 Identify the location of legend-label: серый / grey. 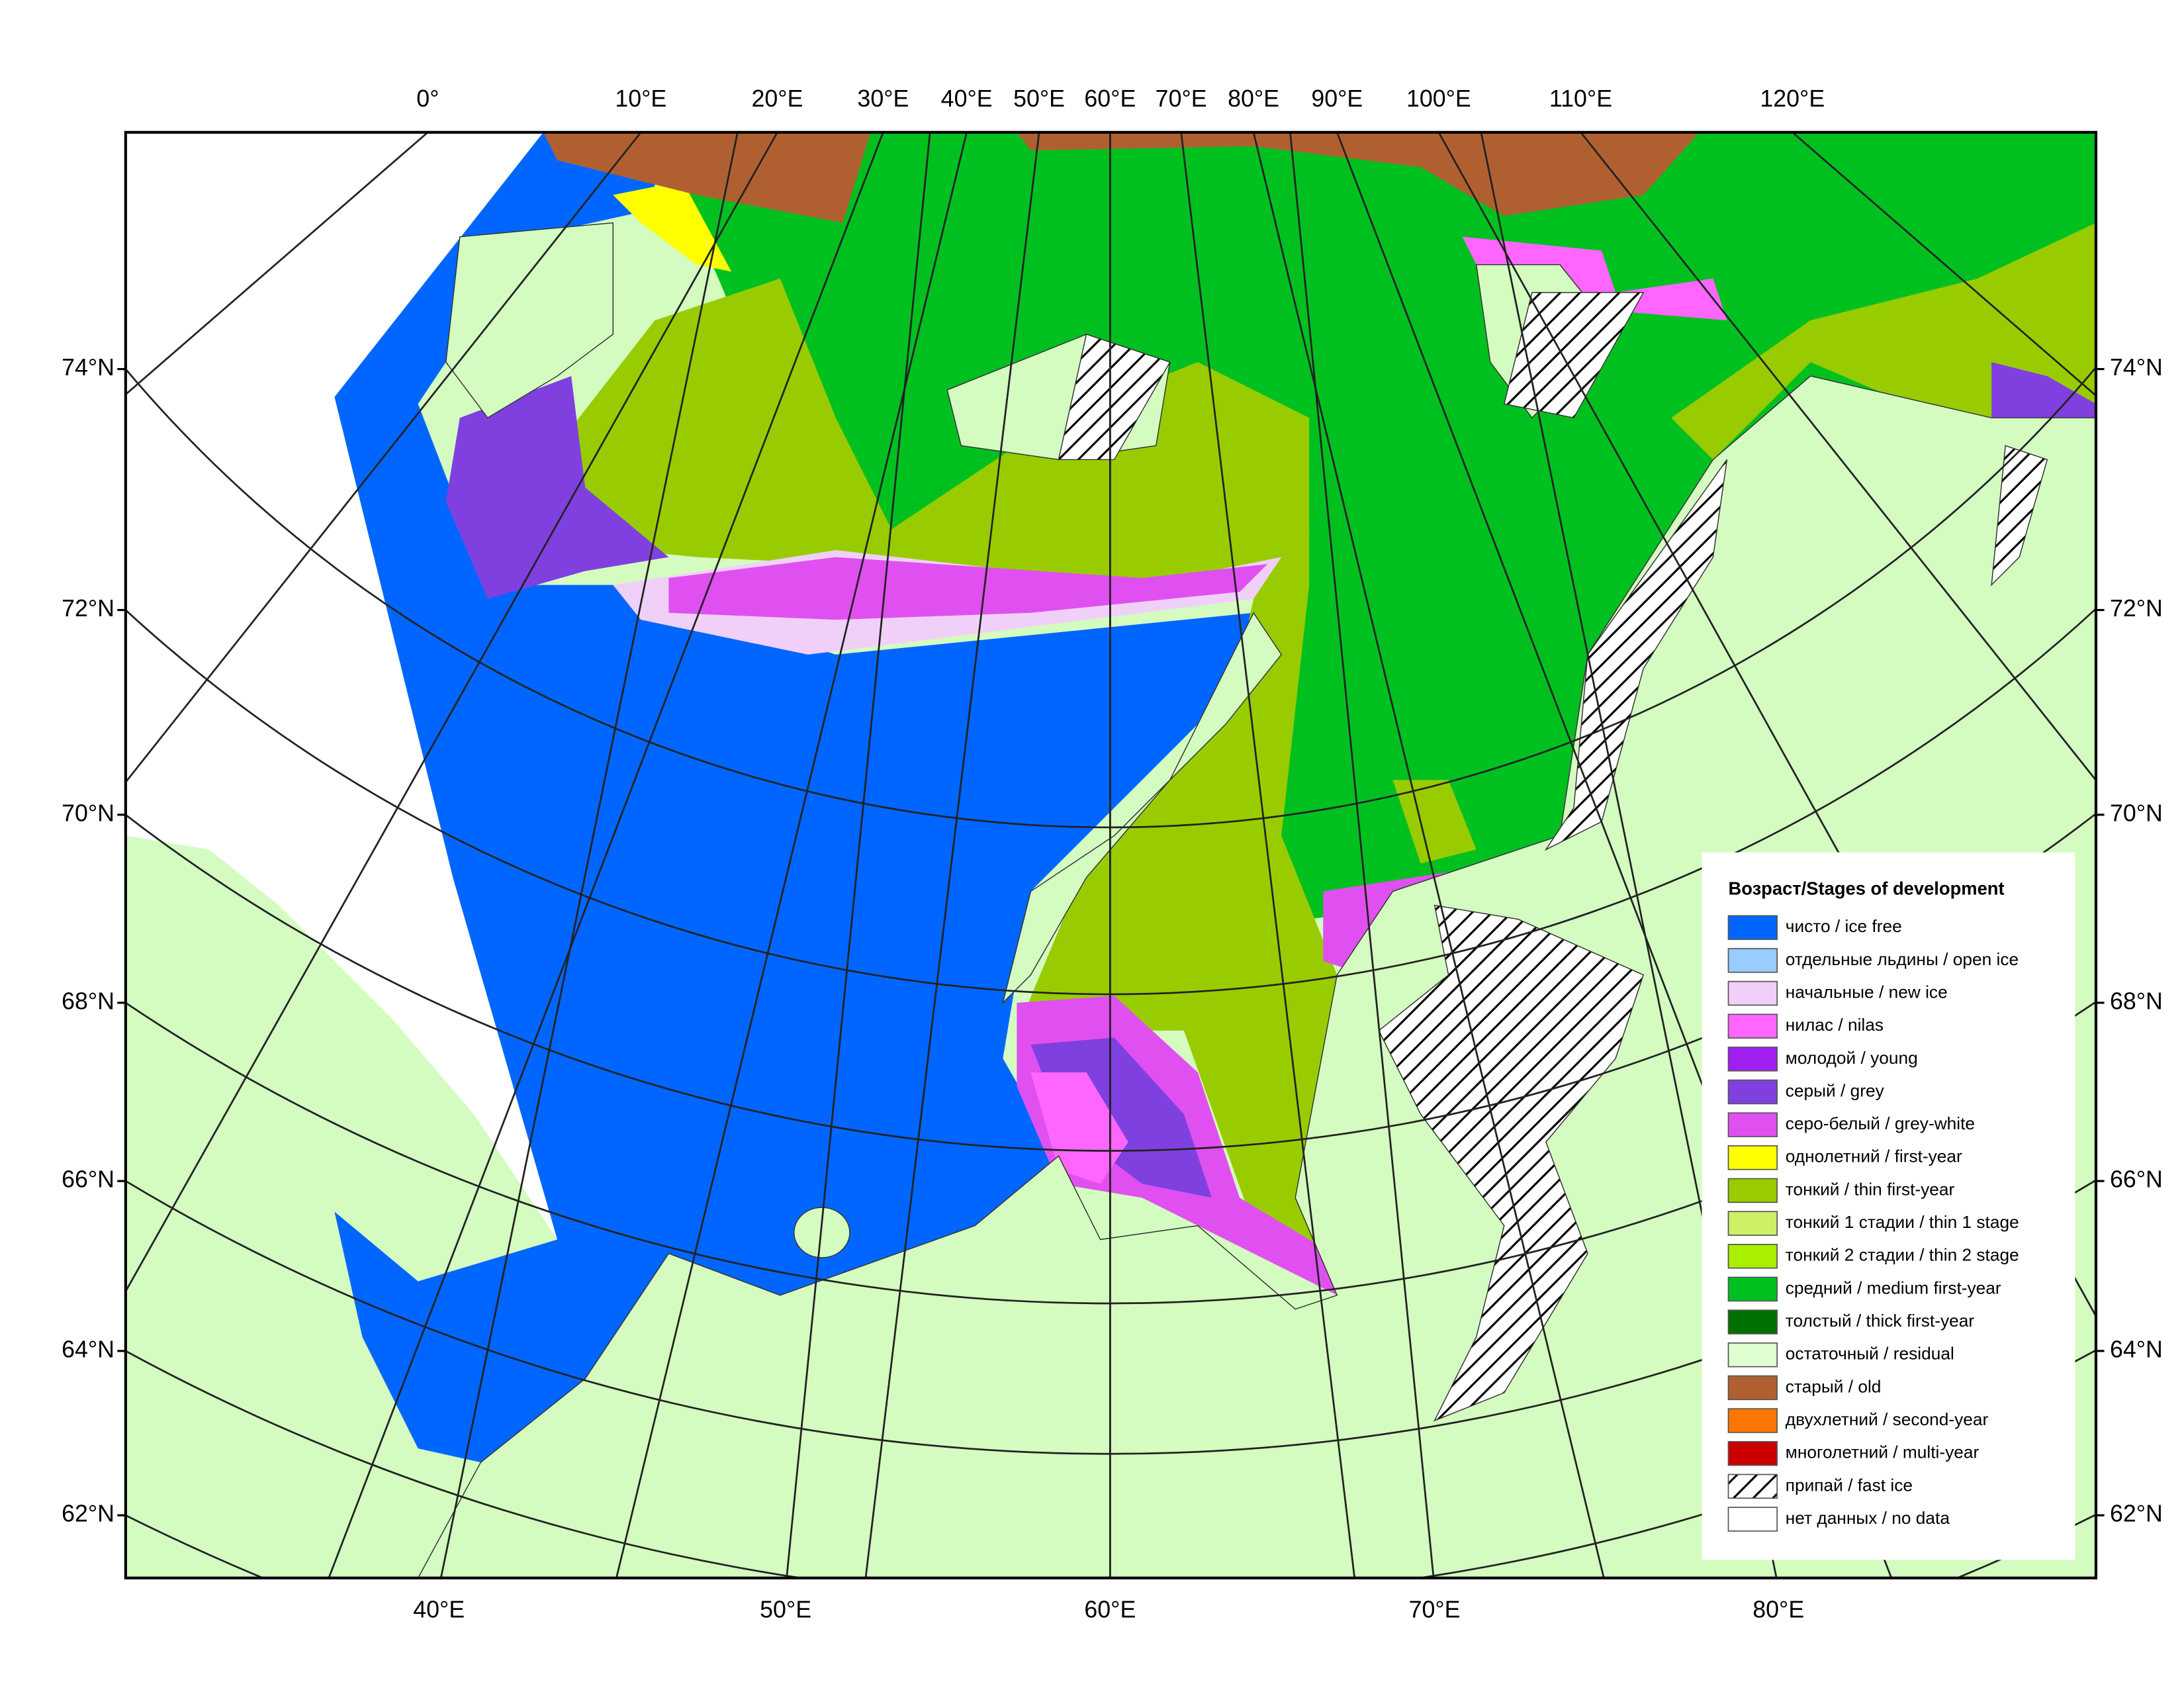
(1835, 1090).